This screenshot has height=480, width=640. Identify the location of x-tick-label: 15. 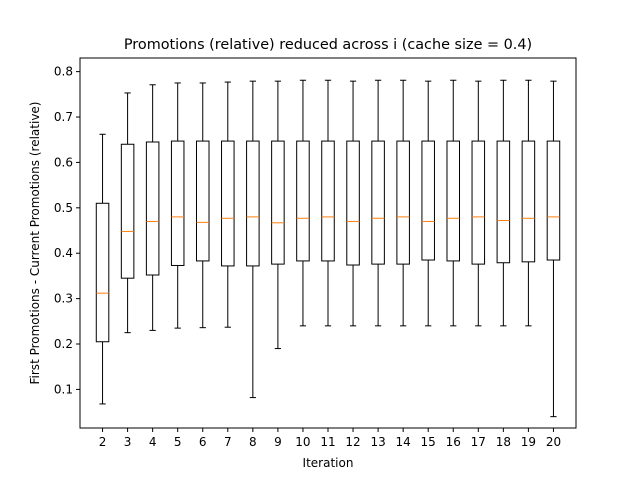
(428, 442).